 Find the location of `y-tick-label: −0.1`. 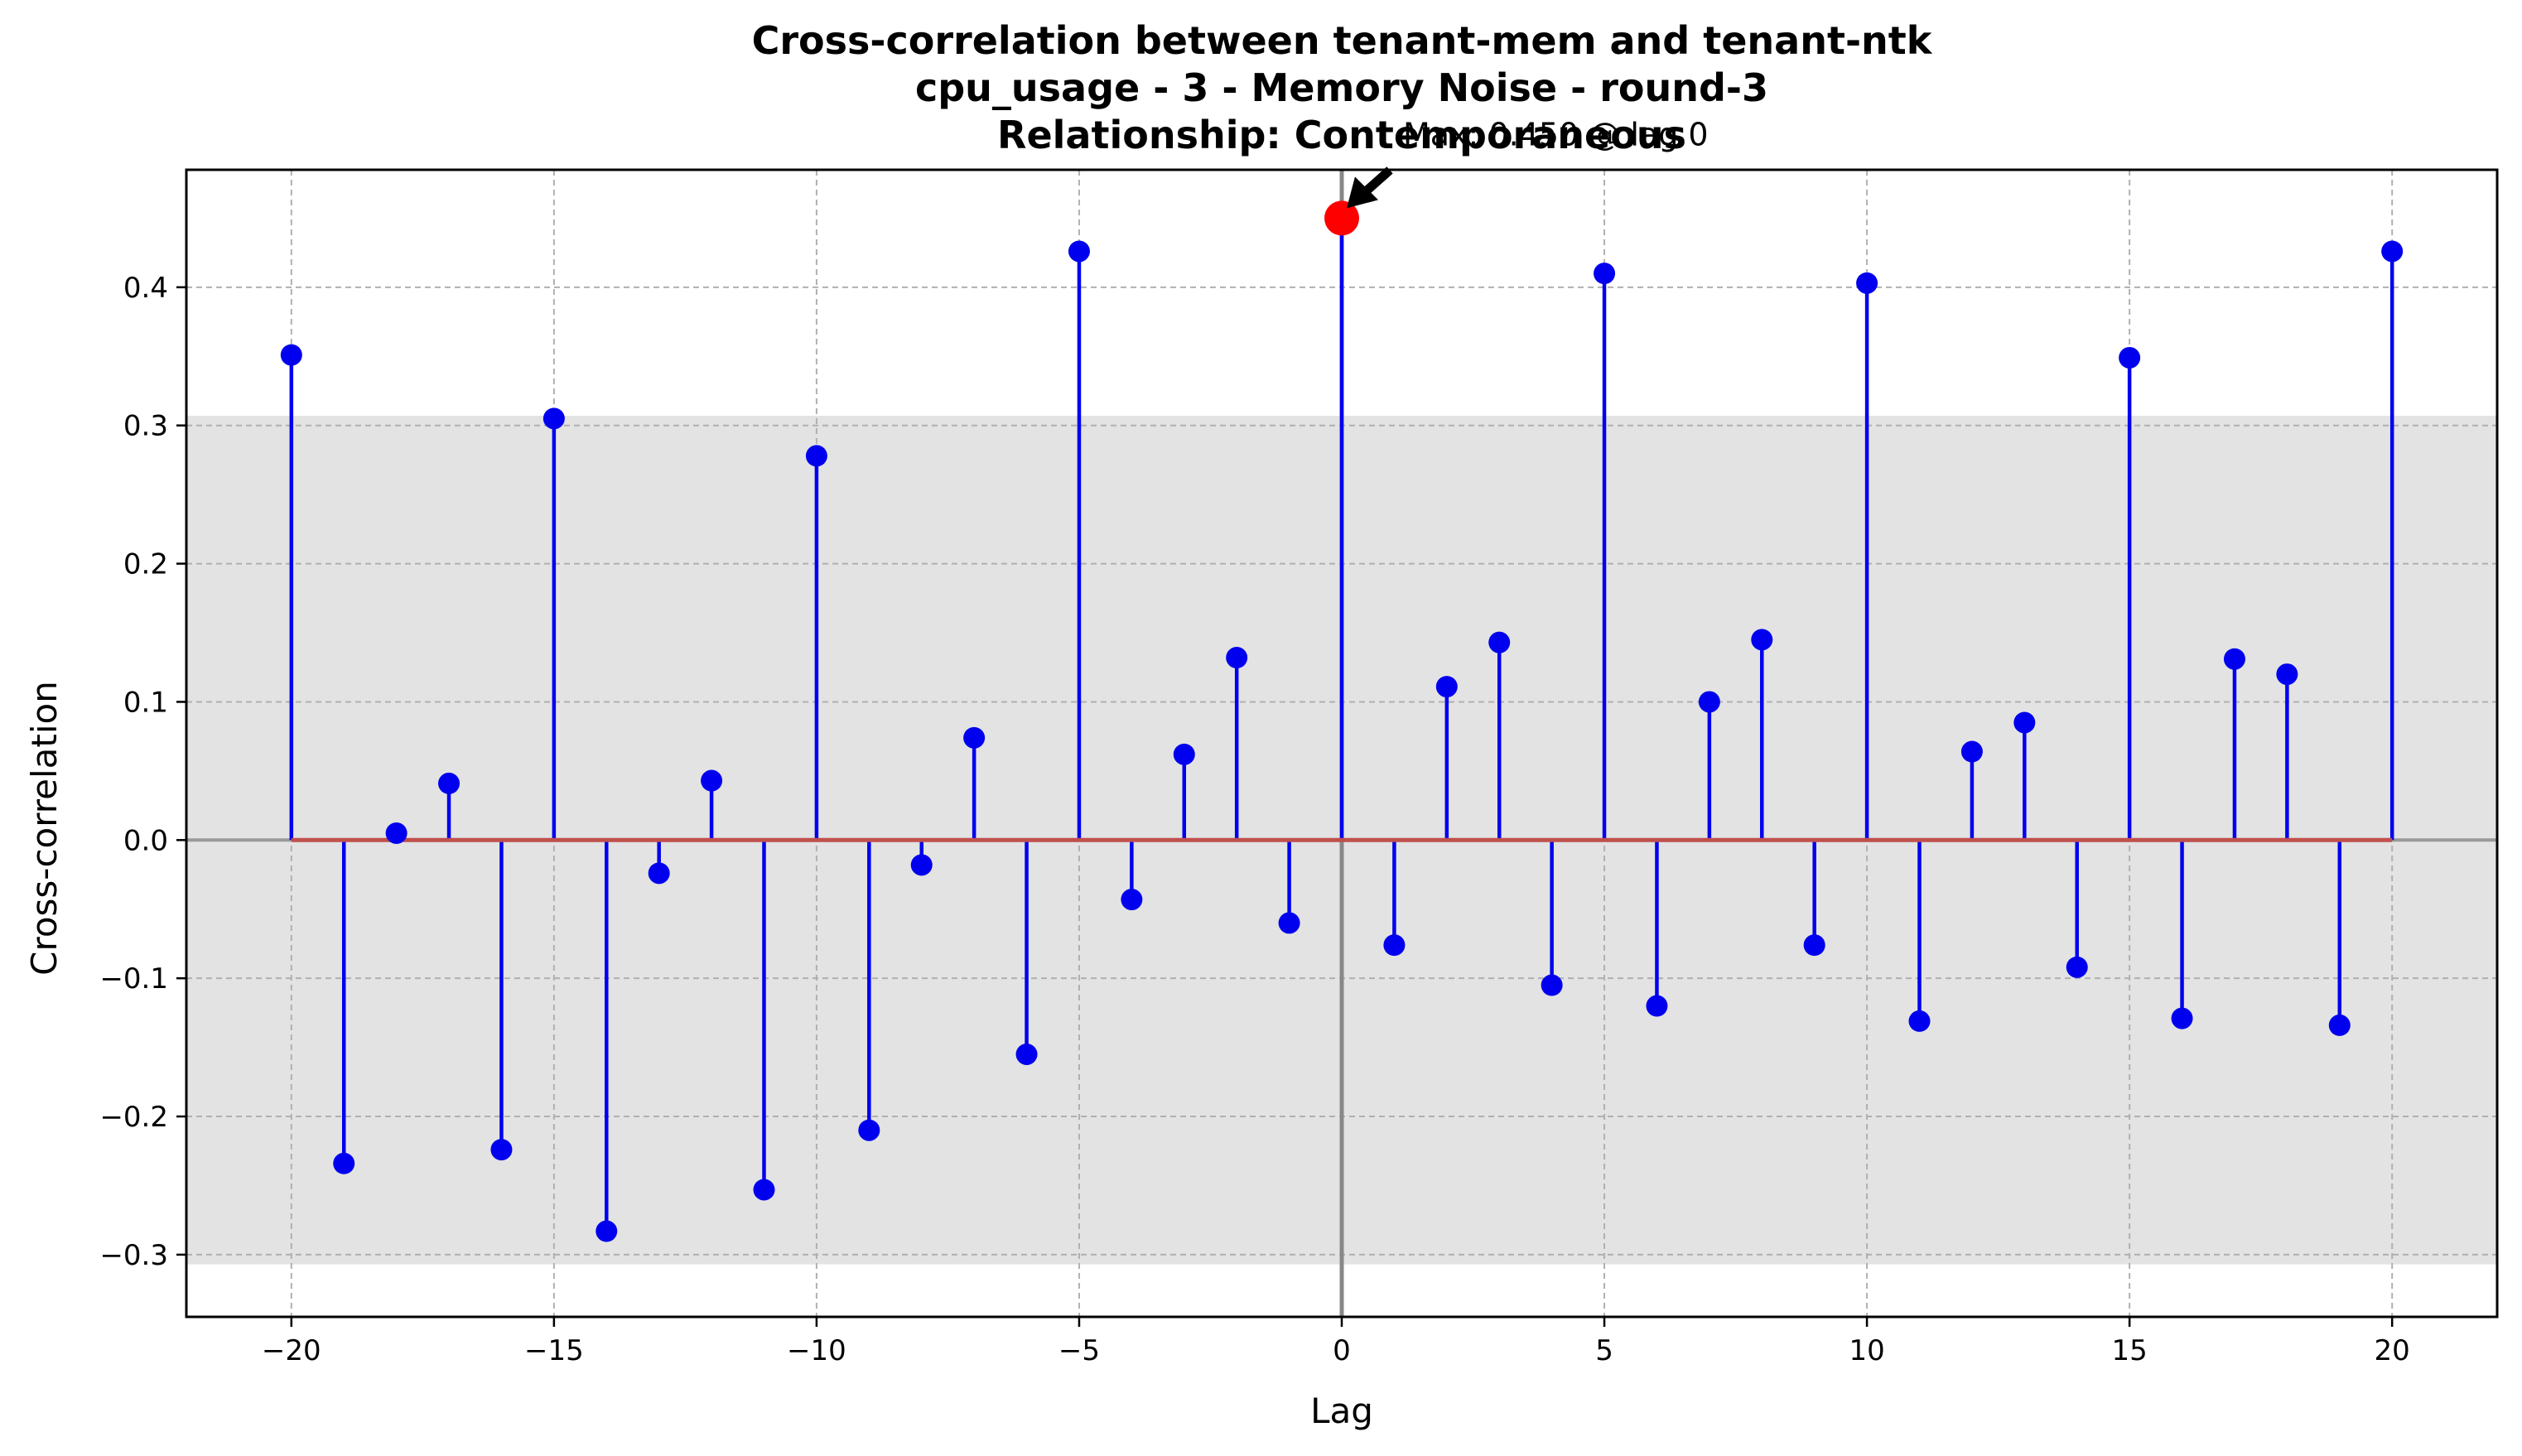

y-tick-label: −0.1 is located at coordinates (133, 979).